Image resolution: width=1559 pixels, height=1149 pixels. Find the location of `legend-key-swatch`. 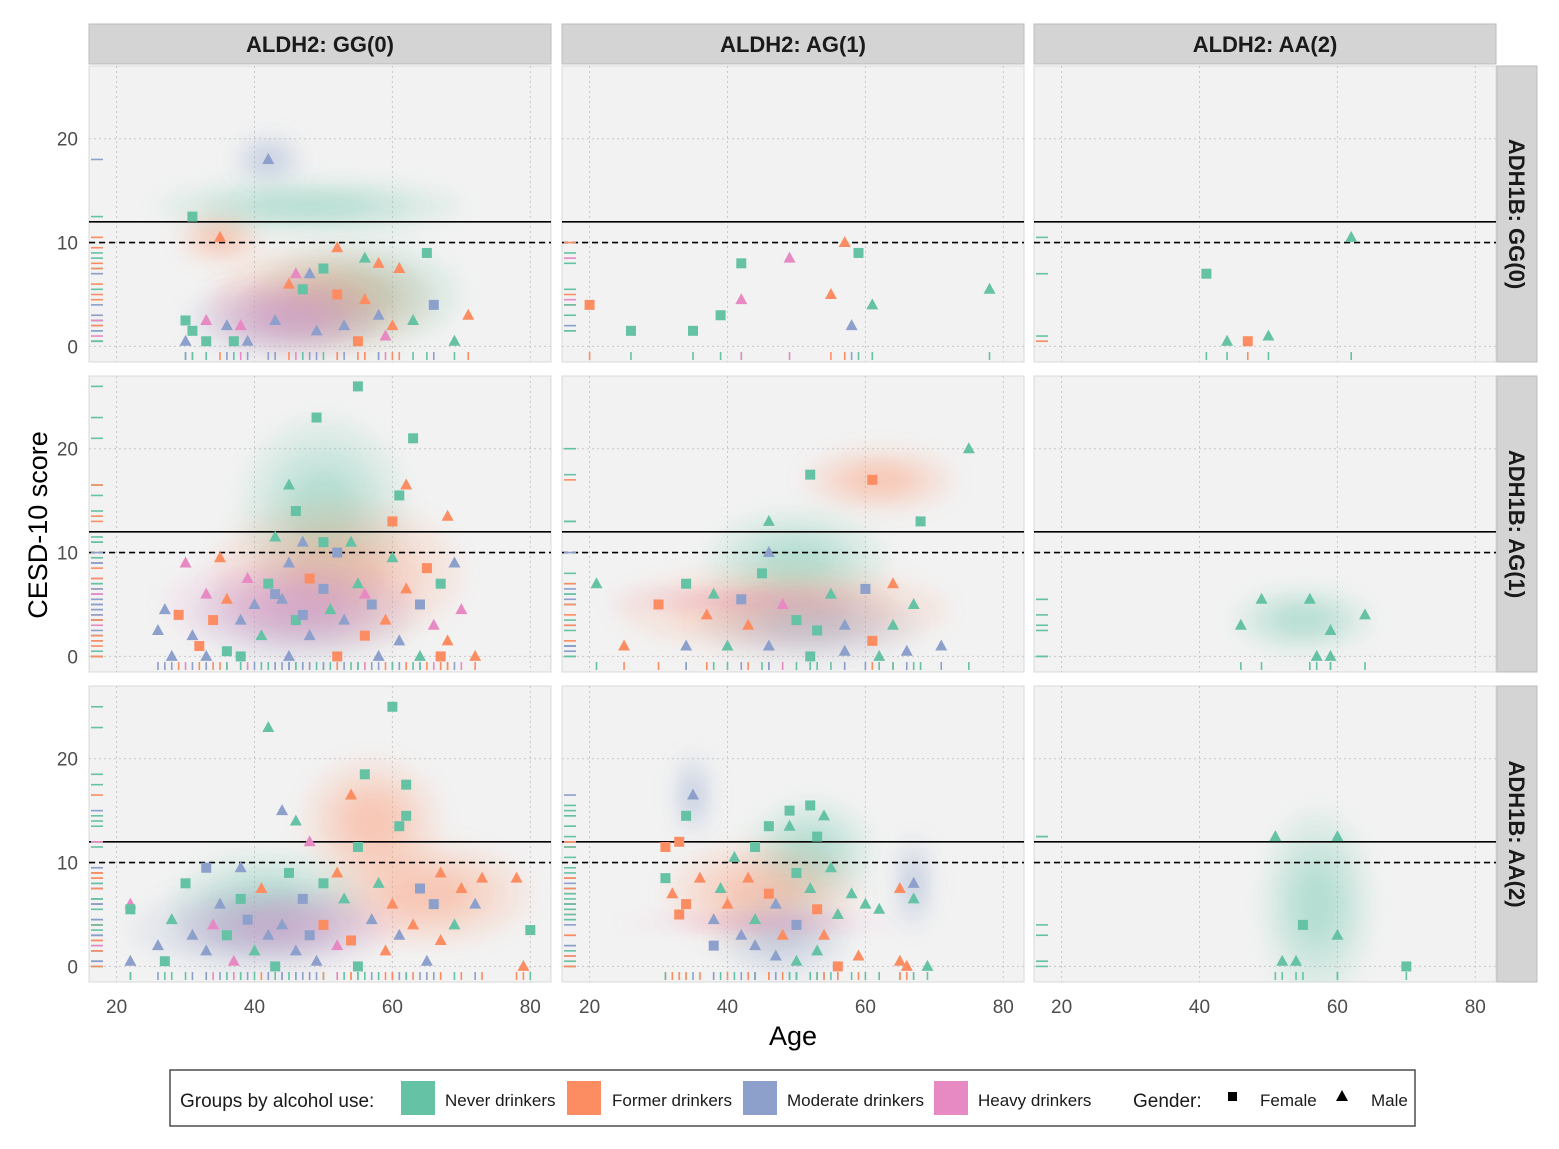

legend-key-swatch is located at coordinates (418, 1098).